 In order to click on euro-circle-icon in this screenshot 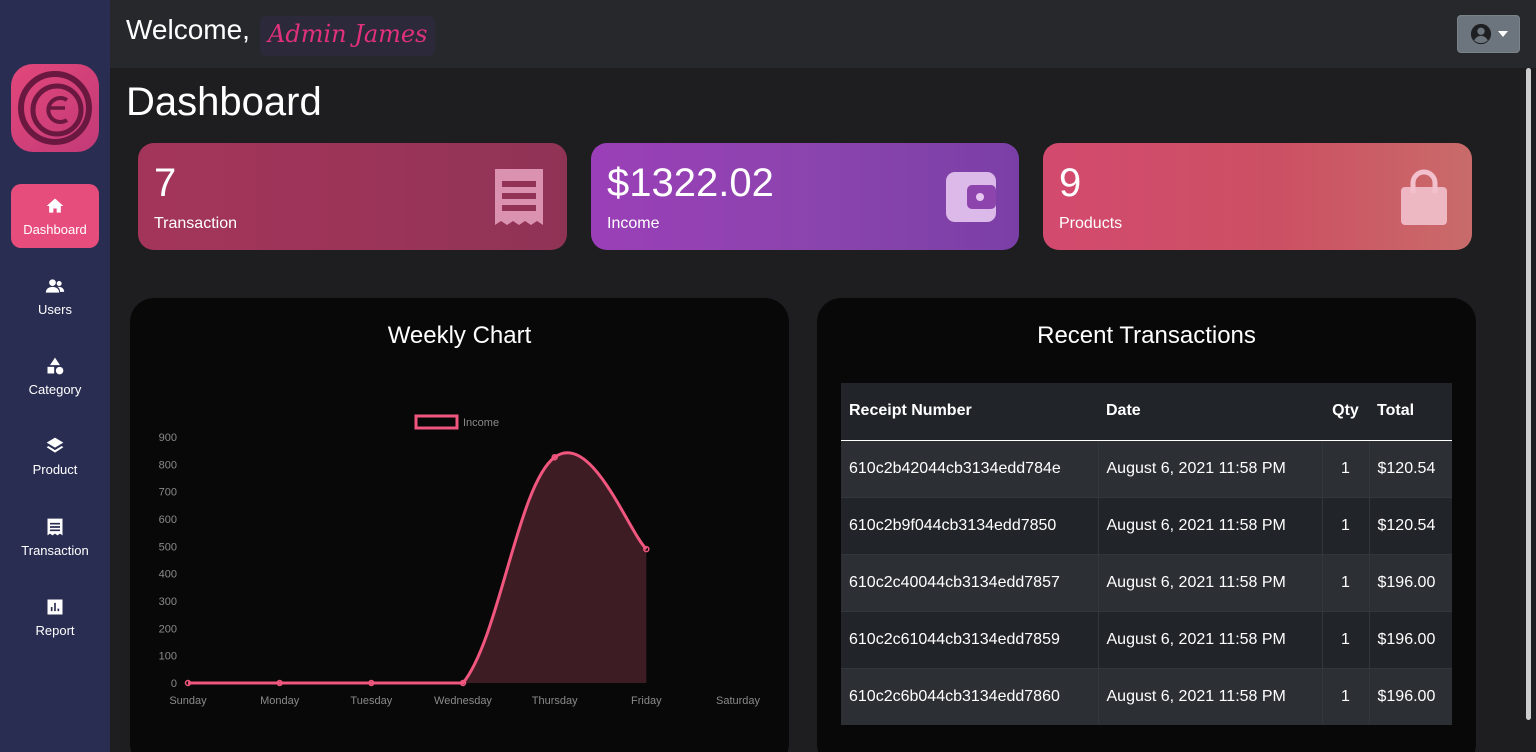, I will do `click(55, 108)`.